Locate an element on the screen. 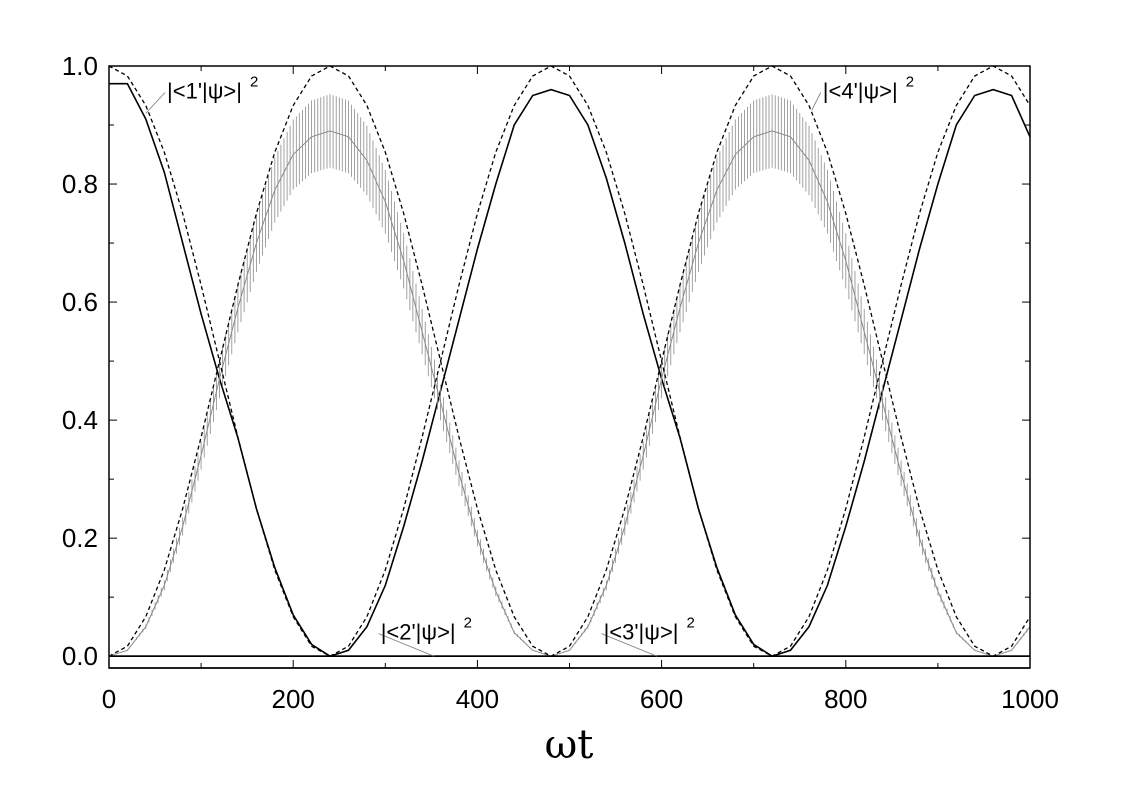  x-tick-label: 400 is located at coordinates (477, 699).